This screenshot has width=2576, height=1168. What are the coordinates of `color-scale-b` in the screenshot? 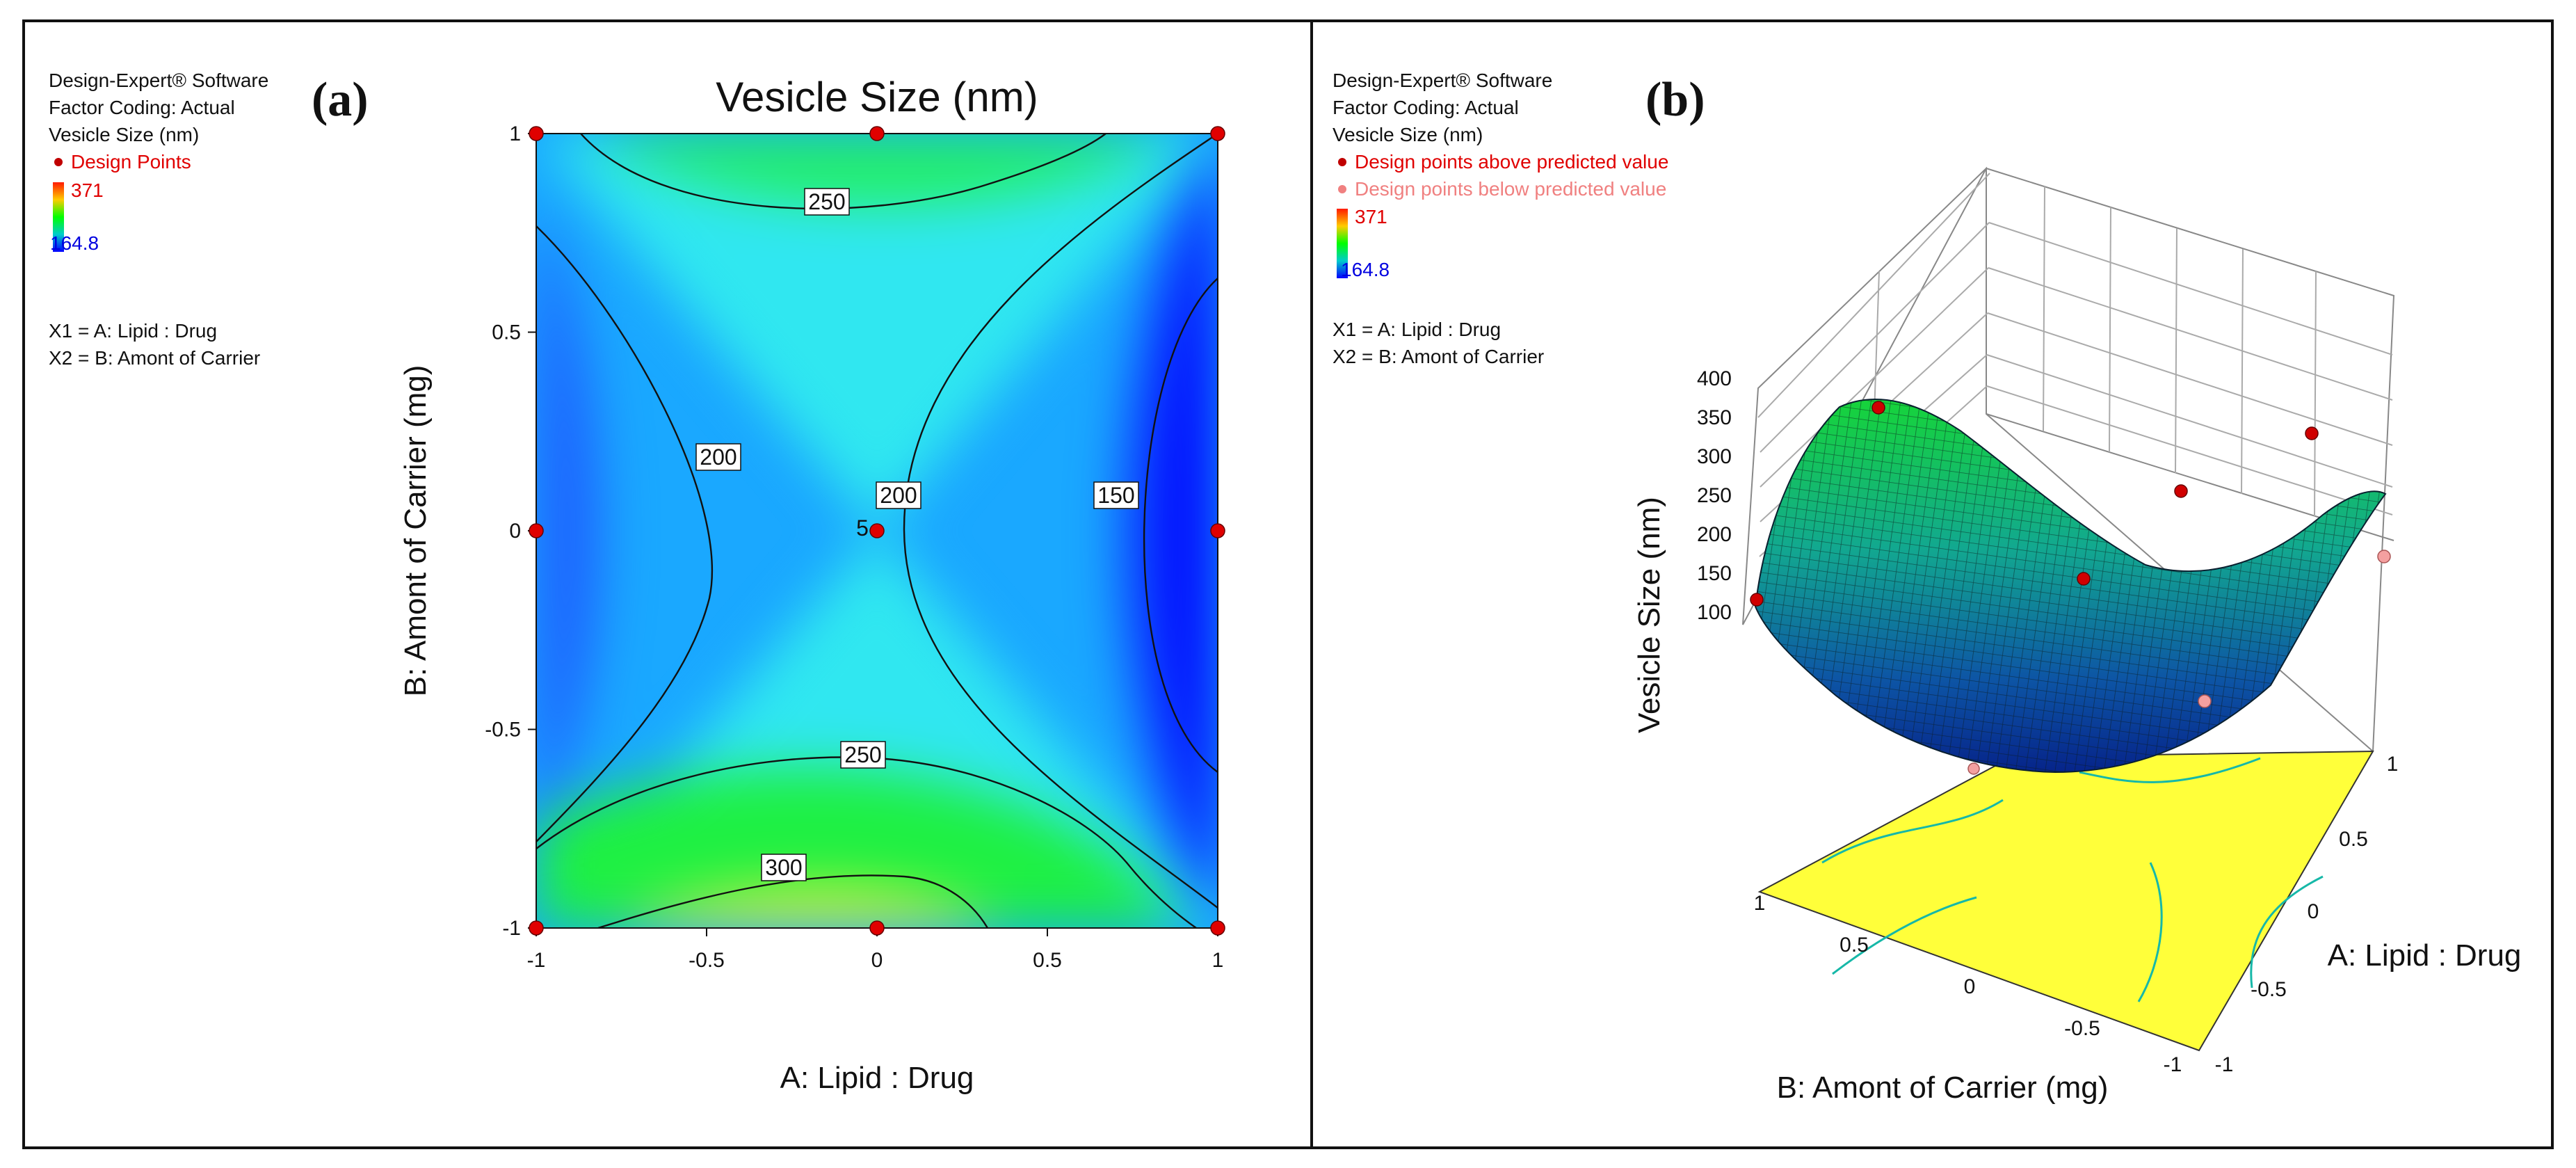 It's located at (1342, 243).